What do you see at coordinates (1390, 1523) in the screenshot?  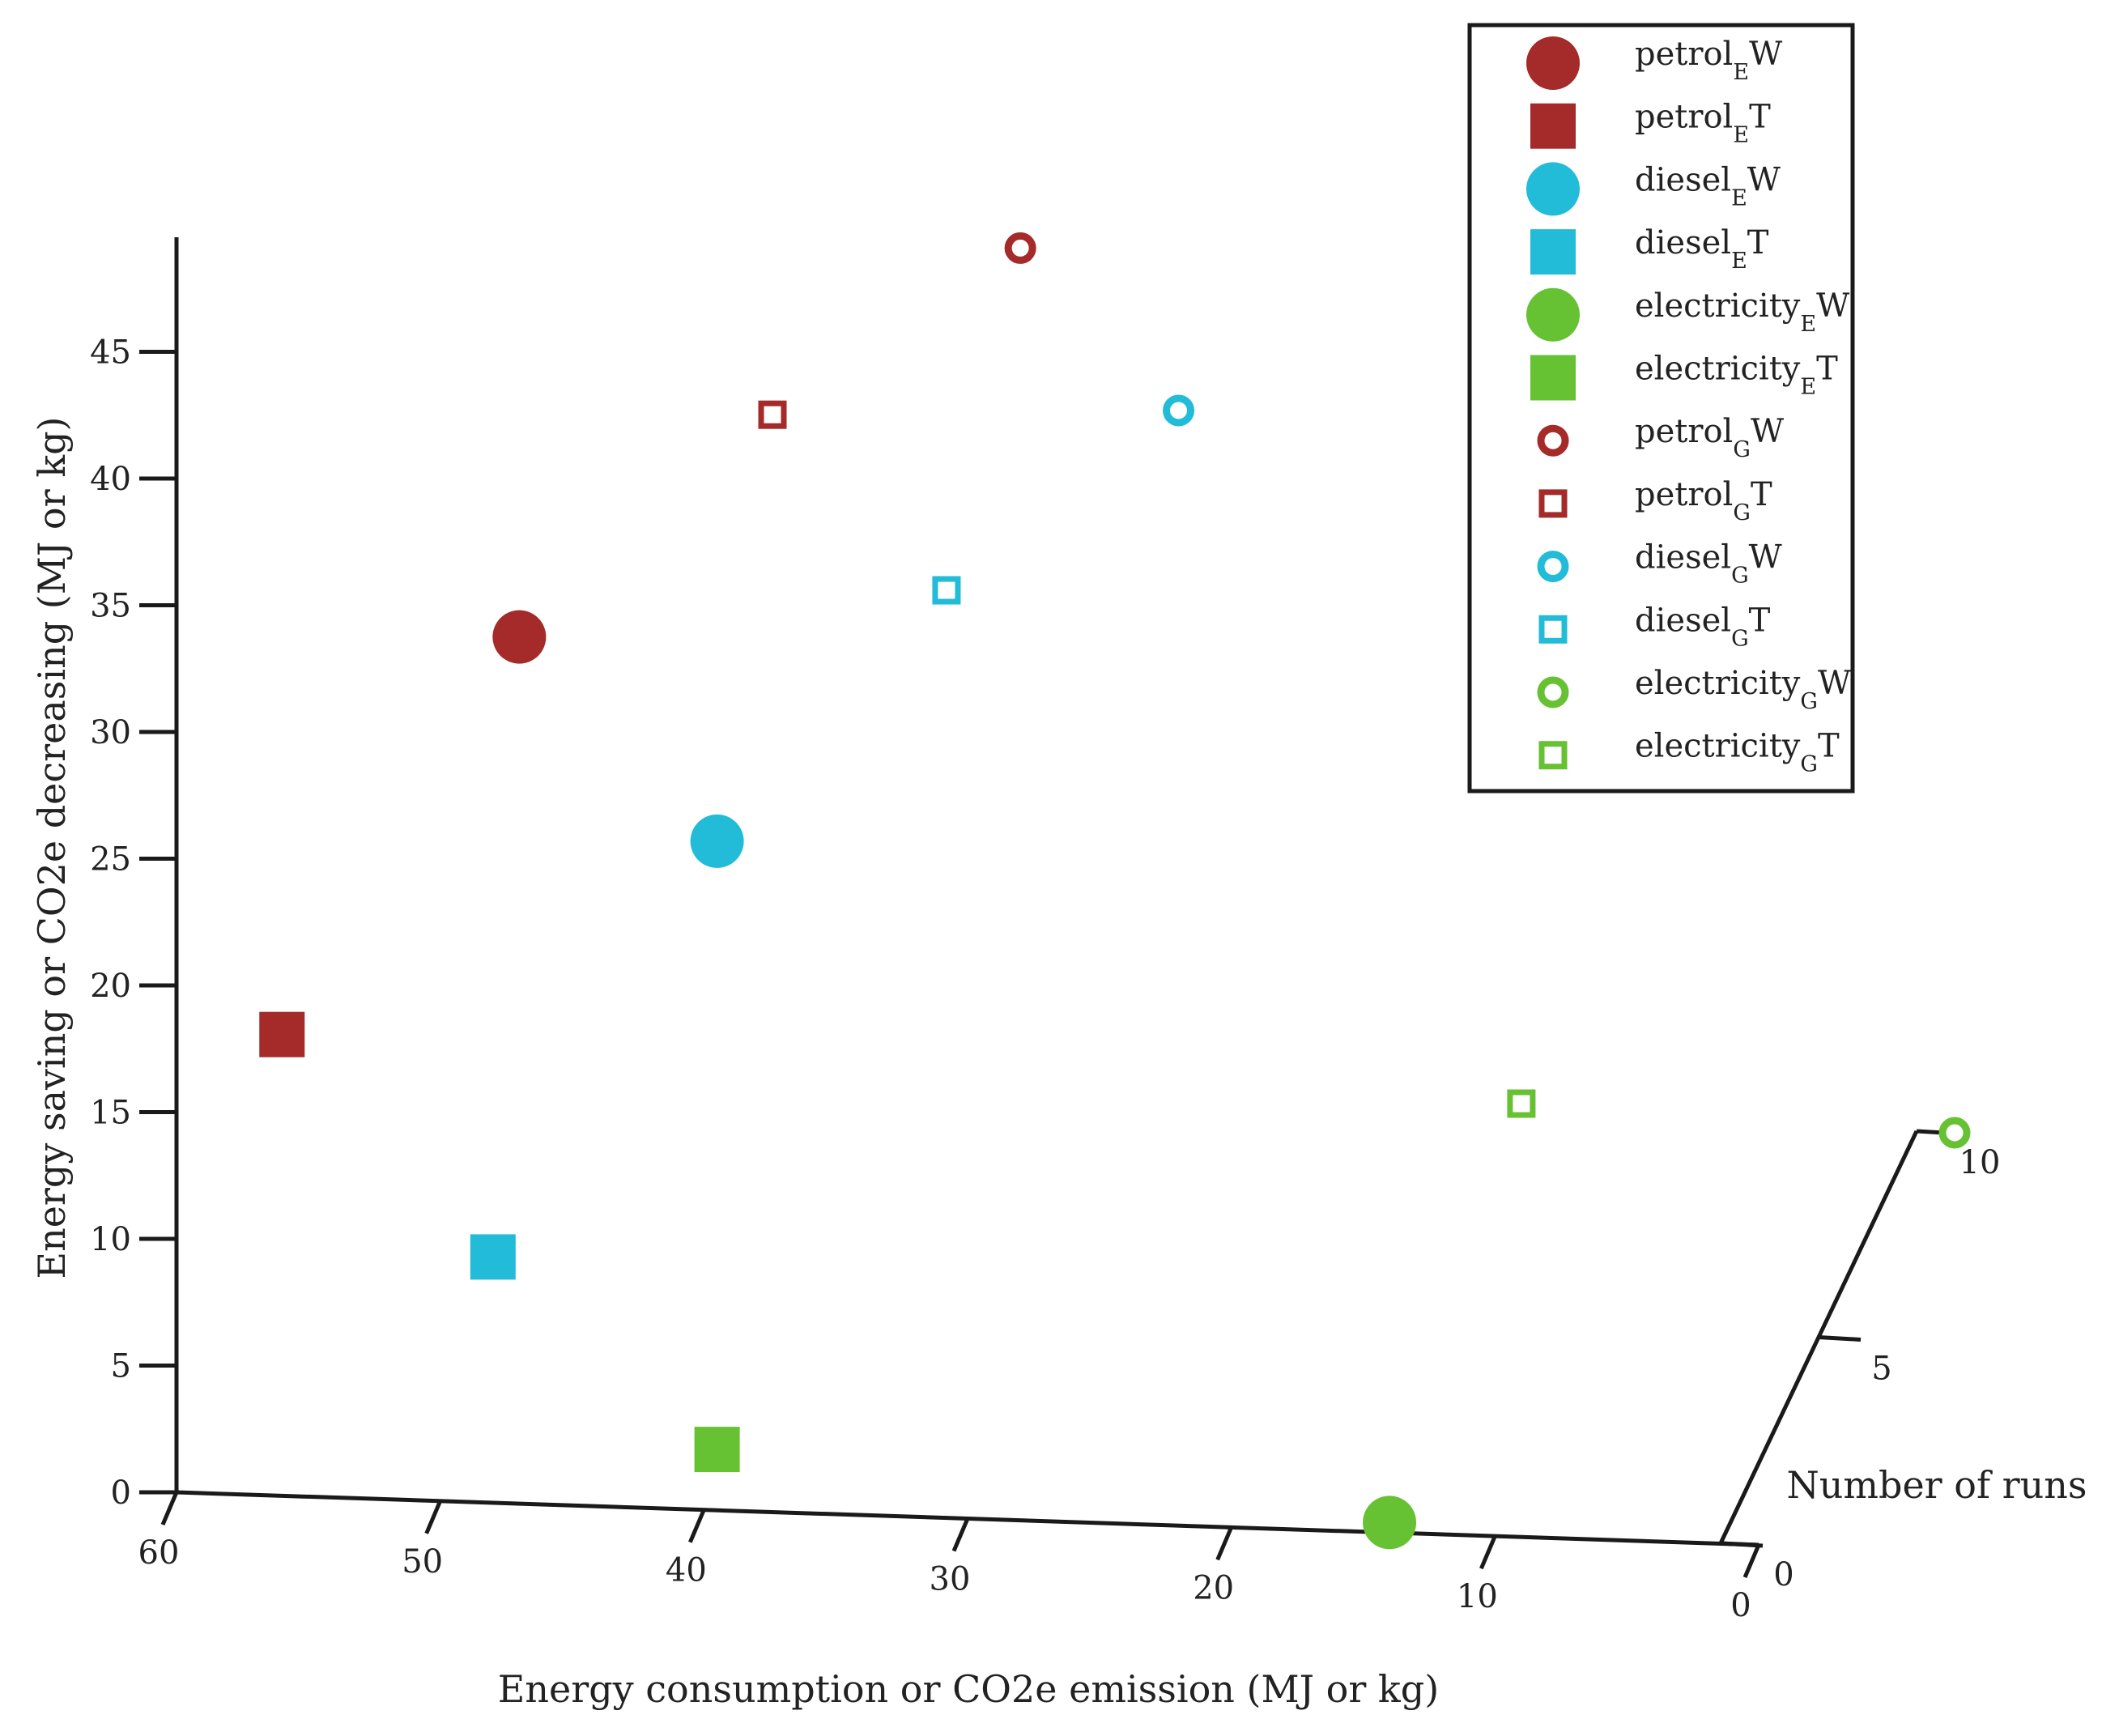 I see `data-point-electricity-e-w` at bounding box center [1390, 1523].